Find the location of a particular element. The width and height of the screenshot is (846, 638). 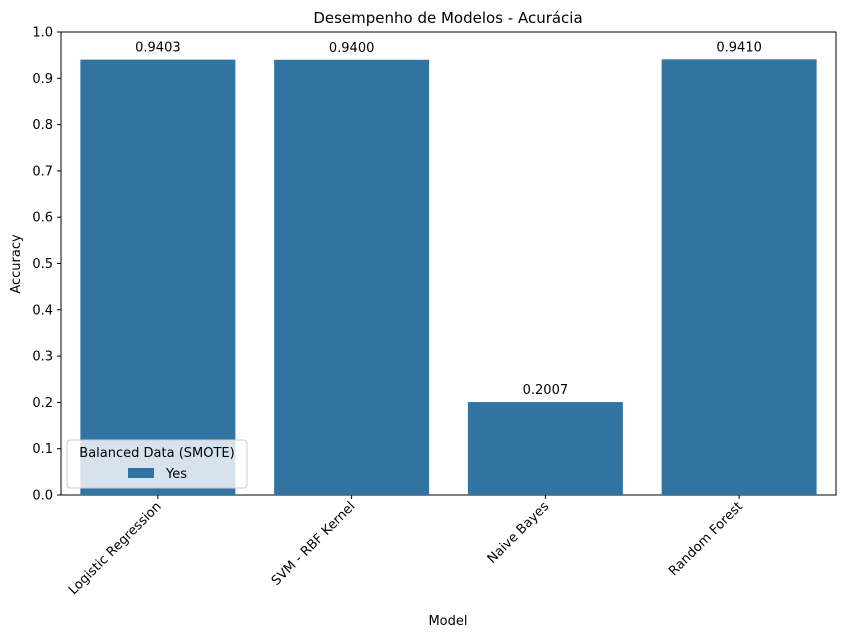

legend: Balanced Data (SMOTE) Yes is located at coordinates (157, 464).